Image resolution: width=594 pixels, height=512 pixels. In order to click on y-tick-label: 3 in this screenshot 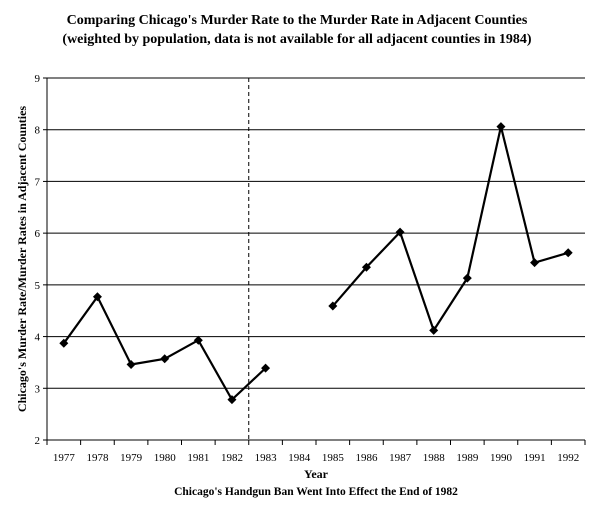, I will do `click(38, 389)`.